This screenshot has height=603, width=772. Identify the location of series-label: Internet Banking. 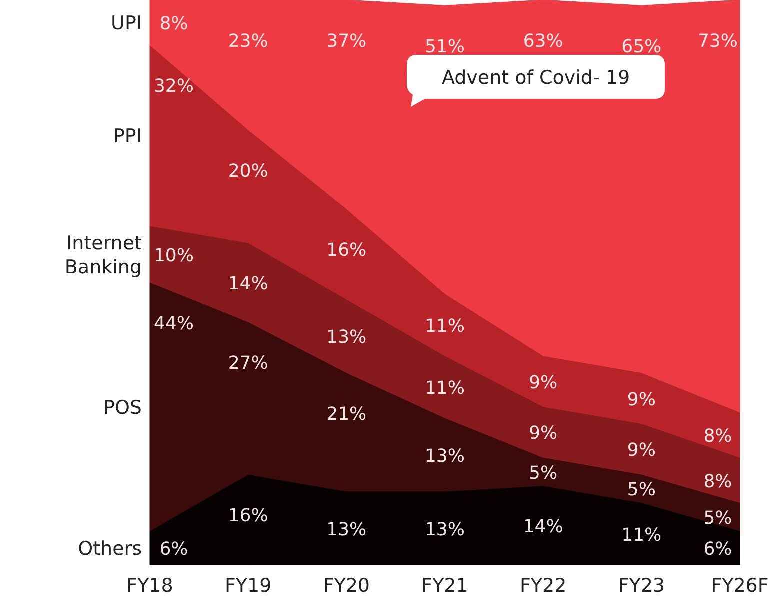
(103, 255).